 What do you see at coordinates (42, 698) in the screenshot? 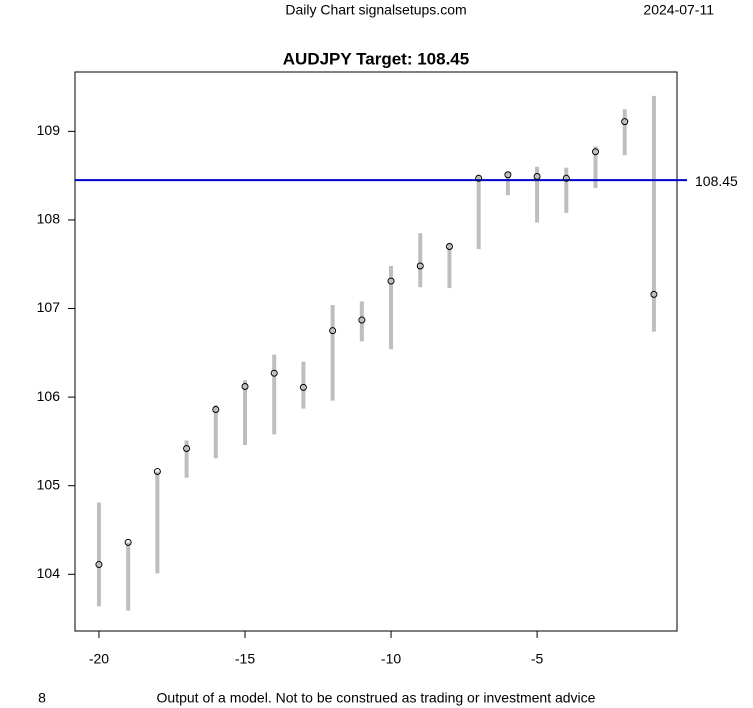
I see `footnote-number: 8` at bounding box center [42, 698].